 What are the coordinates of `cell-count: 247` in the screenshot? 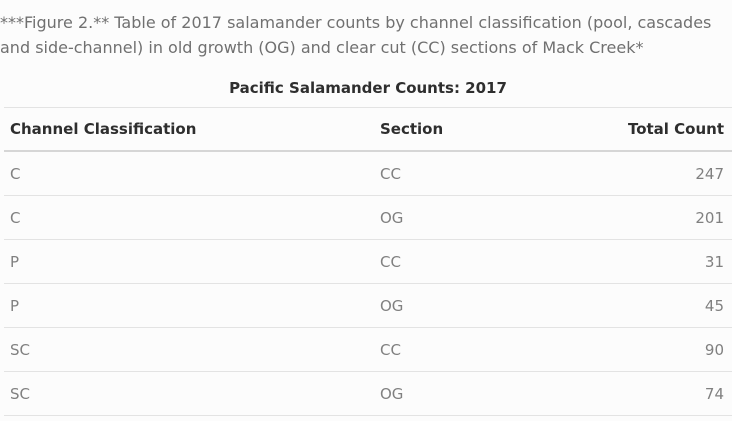 It's located at (658, 173).